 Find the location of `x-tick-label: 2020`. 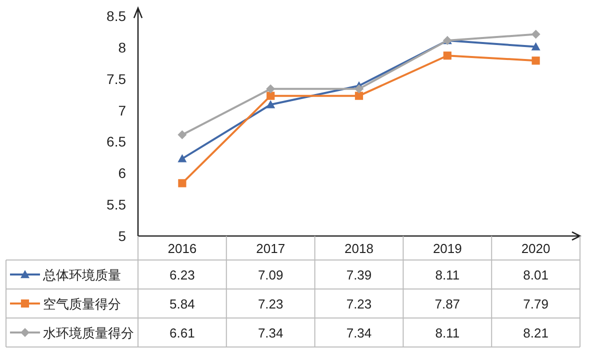

x-tick-label: 2020 is located at coordinates (535, 248).